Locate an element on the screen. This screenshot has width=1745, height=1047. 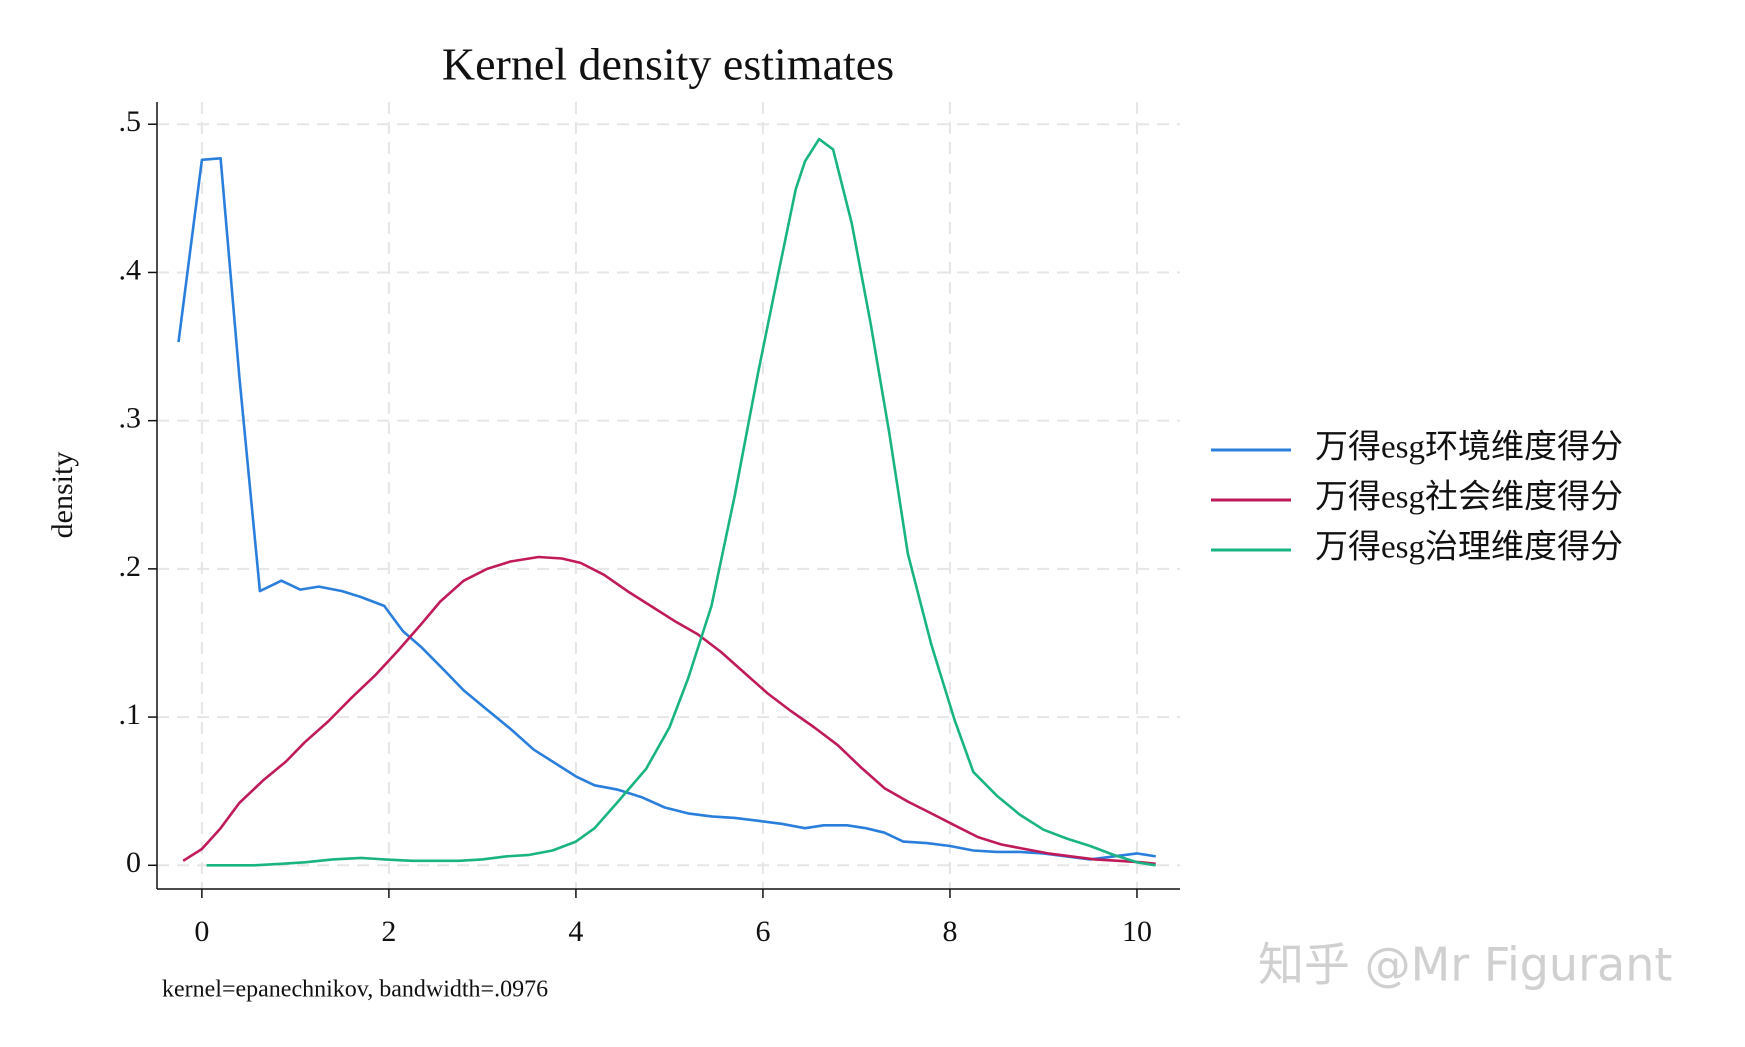
note: kernel=epanechnikov, bandwidth=.0976 is located at coordinates (355, 990).